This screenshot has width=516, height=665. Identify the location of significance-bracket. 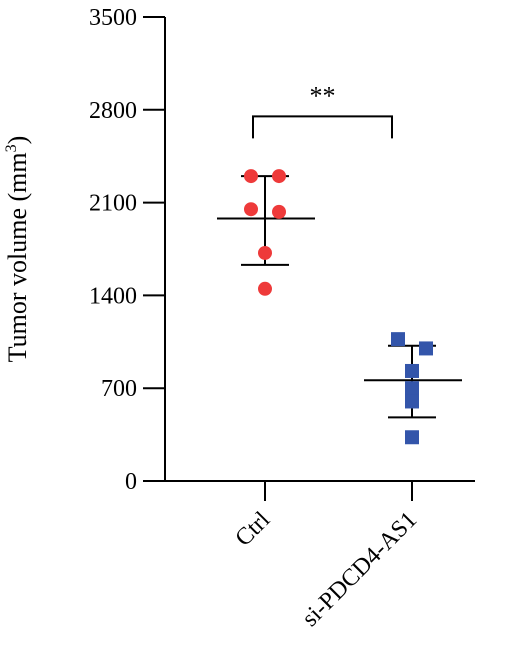
(322, 127).